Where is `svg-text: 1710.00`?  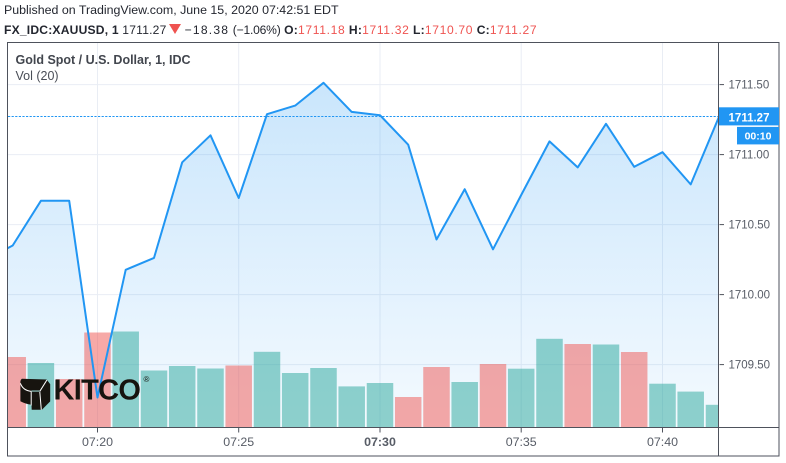
svg-text: 1710.00 is located at coordinates (750, 296).